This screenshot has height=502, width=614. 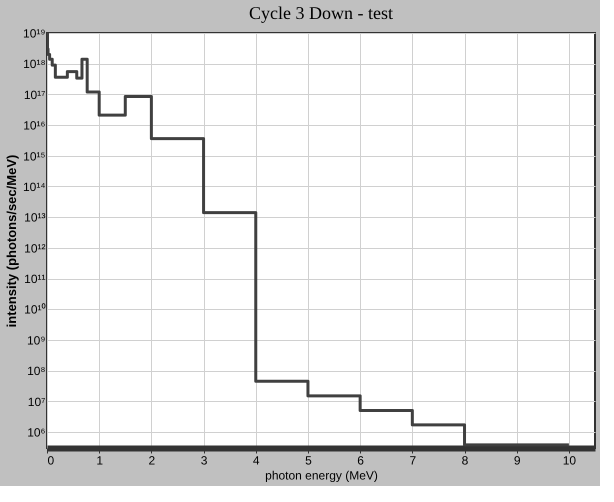 What do you see at coordinates (321, 13) in the screenshot?
I see `chart-title: Cycle 3 Down - test` at bounding box center [321, 13].